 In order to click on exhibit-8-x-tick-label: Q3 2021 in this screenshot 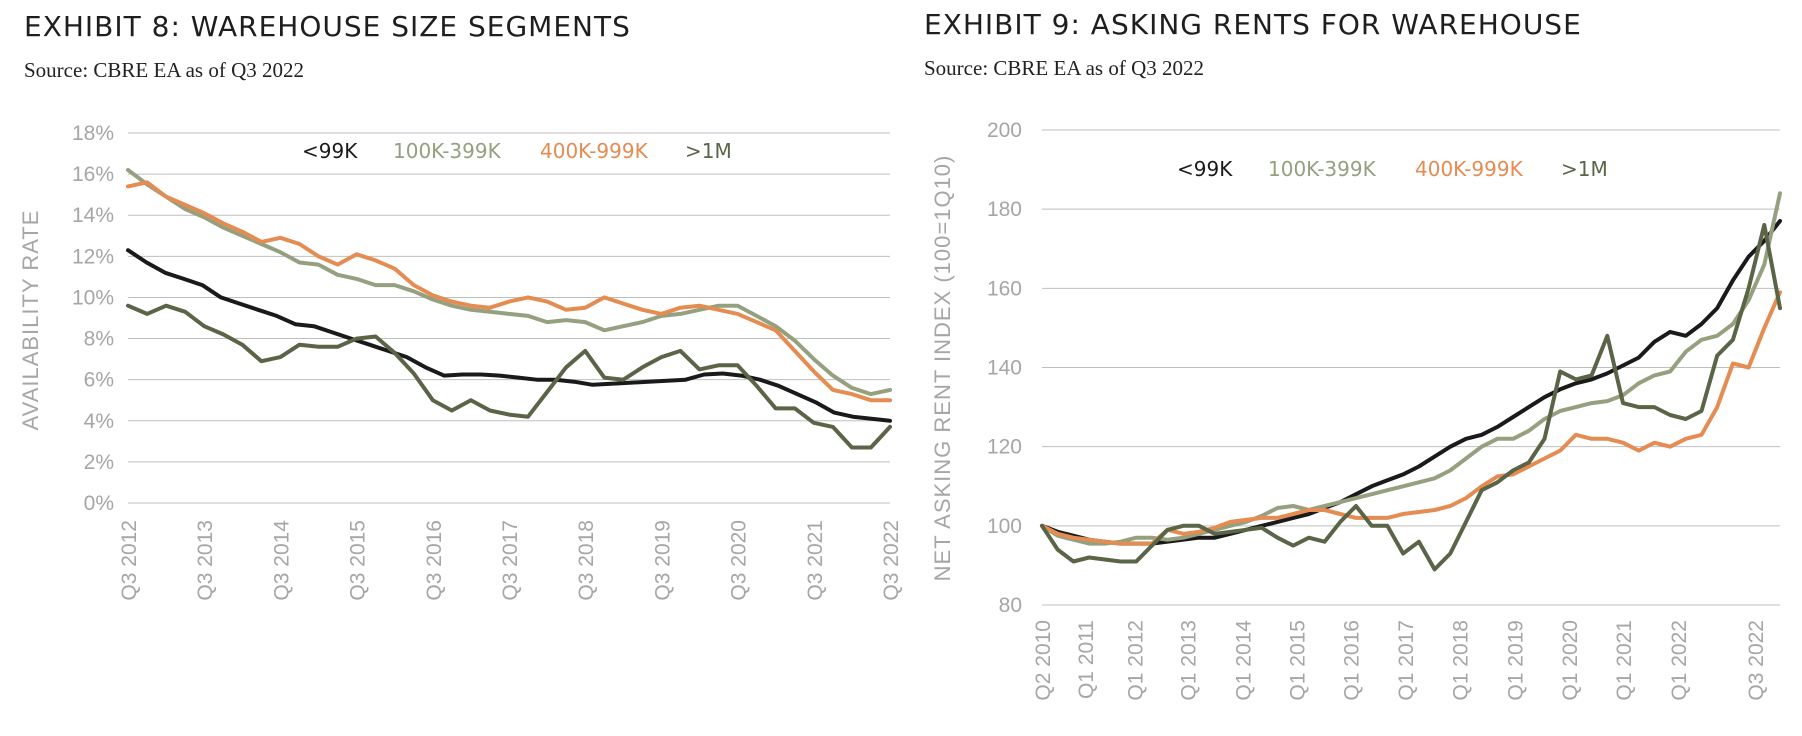, I will do `click(815, 560)`.